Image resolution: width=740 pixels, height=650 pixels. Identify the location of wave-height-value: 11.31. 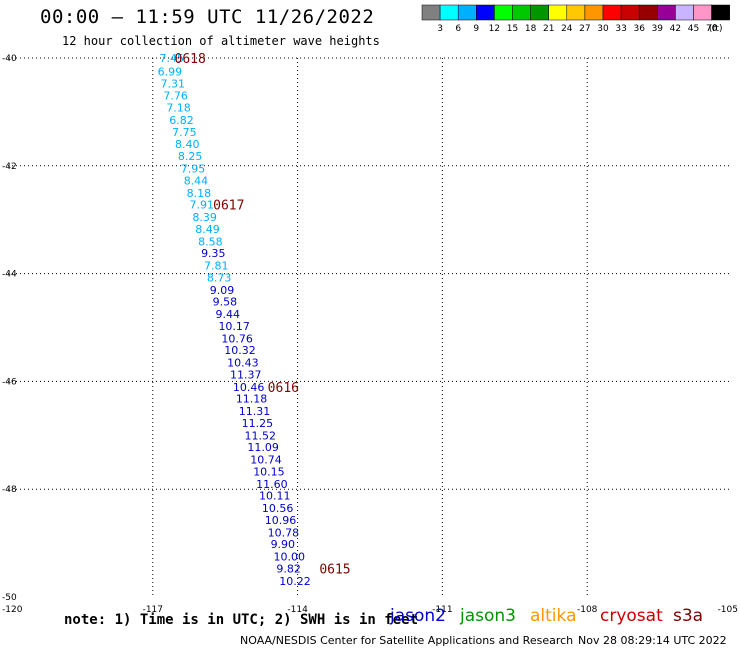
(255, 411).